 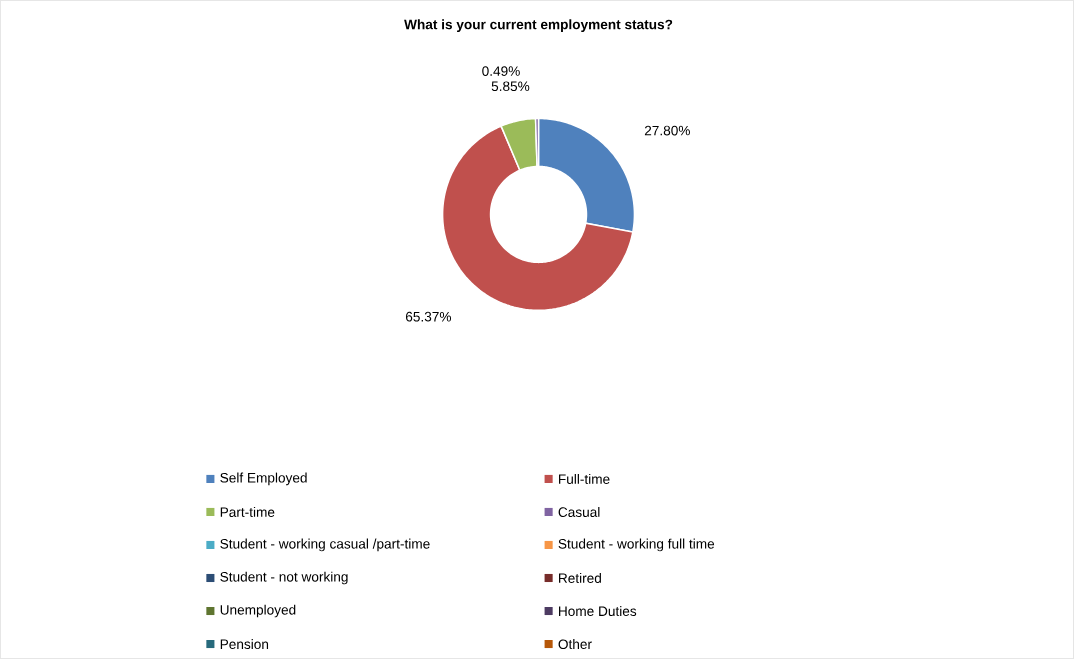 What do you see at coordinates (584, 478) in the screenshot?
I see `legend-label: Full-time` at bounding box center [584, 478].